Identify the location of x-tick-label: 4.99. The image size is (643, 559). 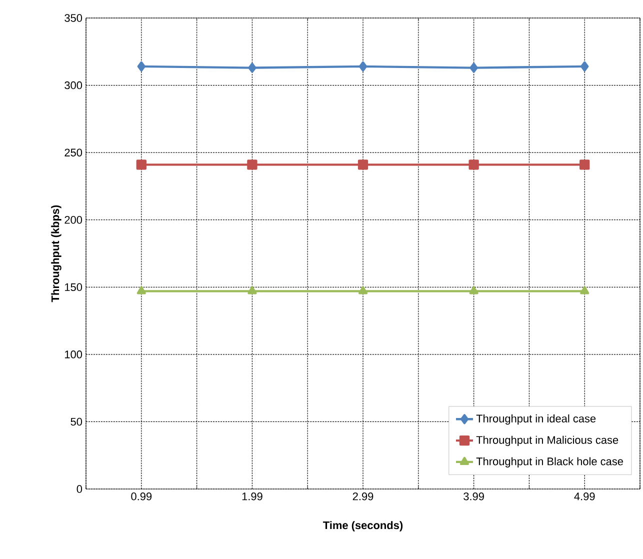
(584, 496).